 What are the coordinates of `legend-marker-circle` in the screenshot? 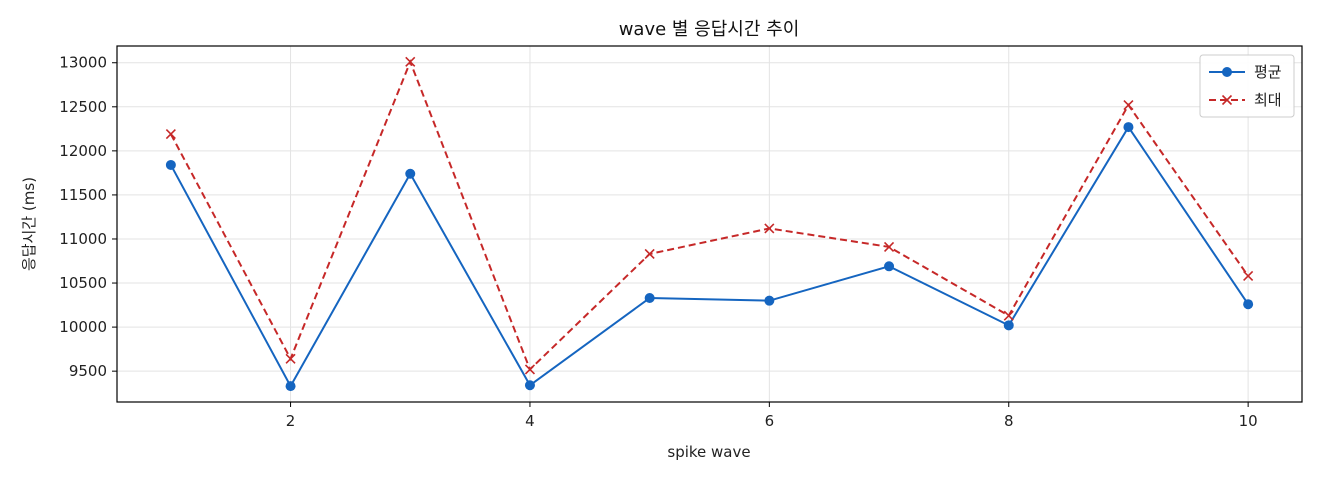 It's located at (1227, 72).